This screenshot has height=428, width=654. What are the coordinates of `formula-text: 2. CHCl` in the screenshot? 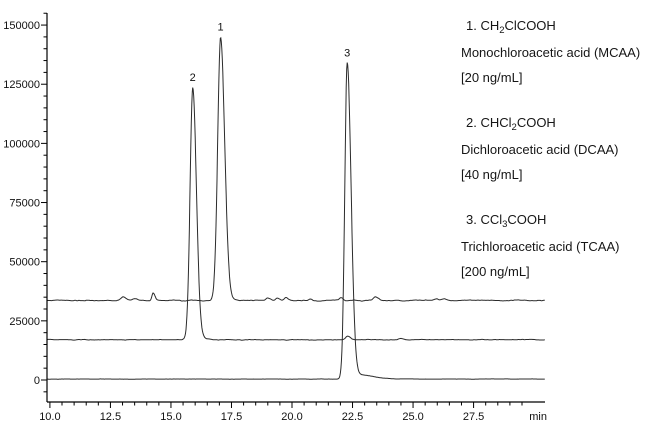 It's located at (489, 122).